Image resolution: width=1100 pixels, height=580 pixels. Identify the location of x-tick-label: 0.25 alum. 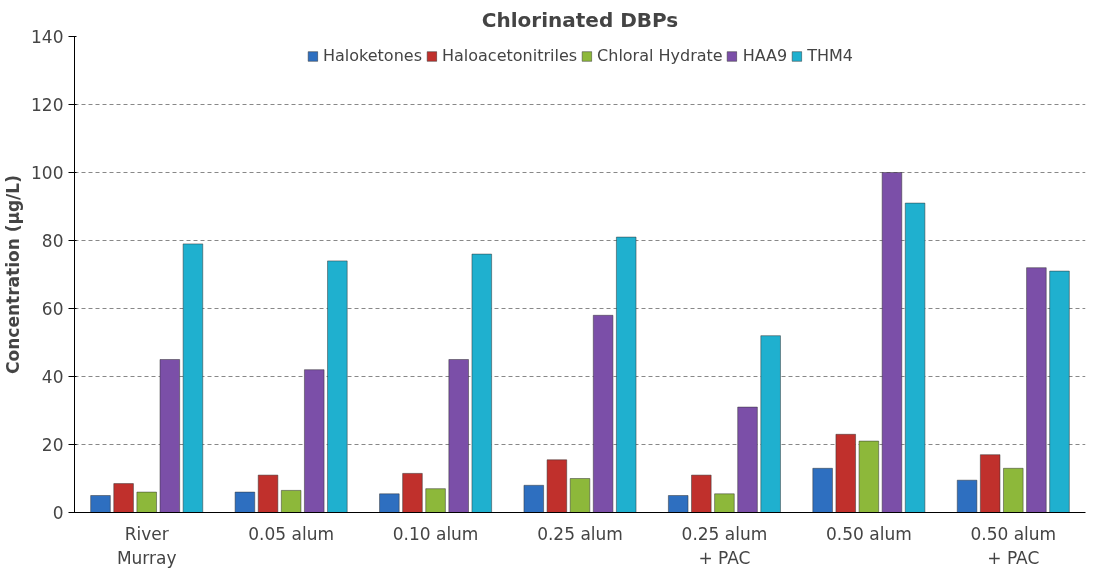
(580, 533).